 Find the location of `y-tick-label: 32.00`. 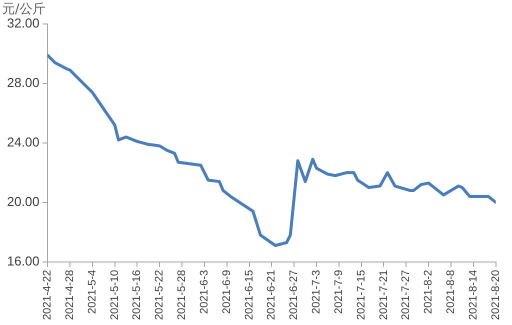

y-tick-label: 32.00 is located at coordinates (23, 23).